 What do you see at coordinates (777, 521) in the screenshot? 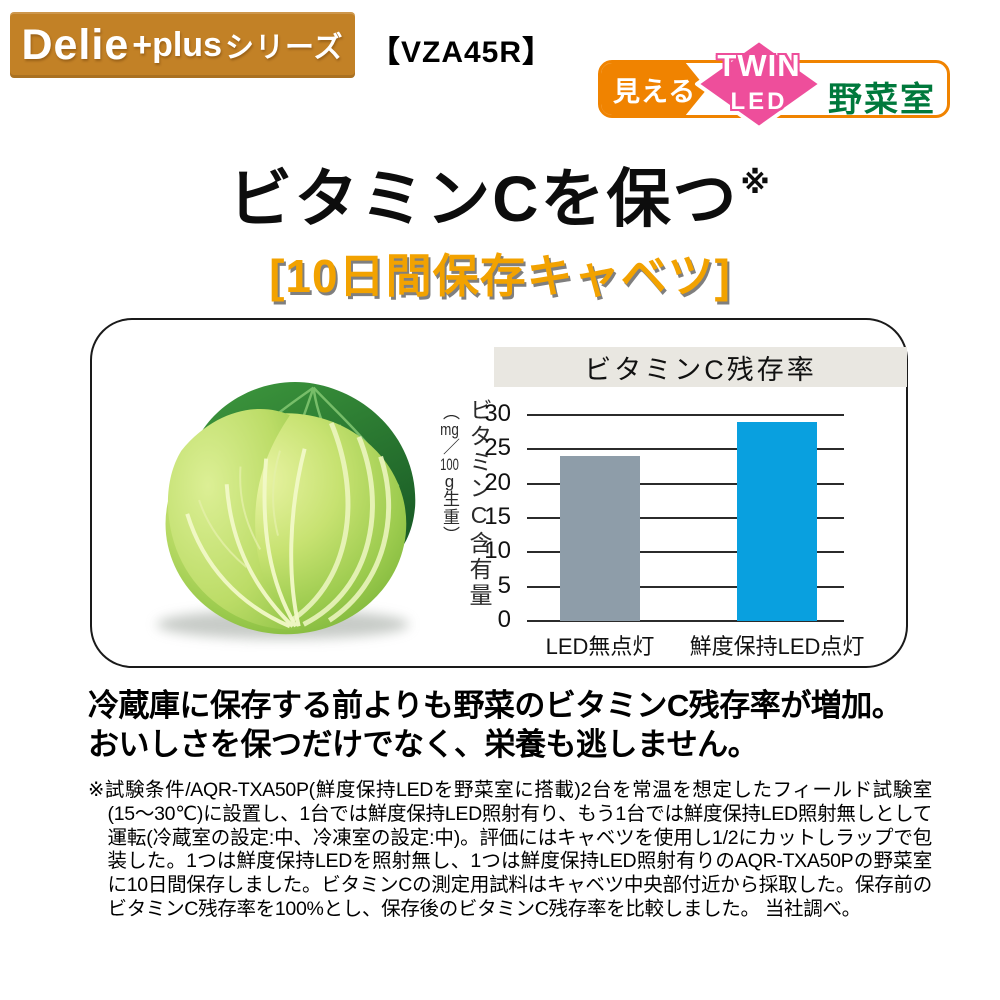
I see `bar-led-on` at bounding box center [777, 521].